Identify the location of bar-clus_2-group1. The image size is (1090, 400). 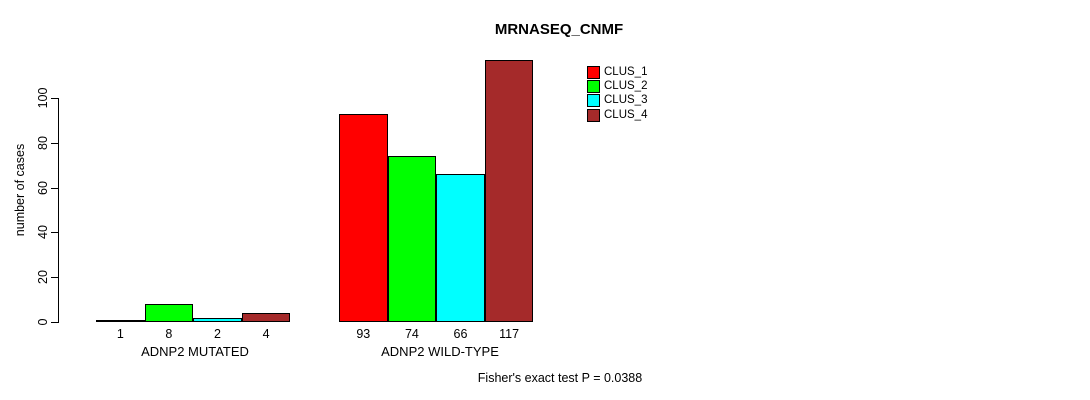
(169, 313).